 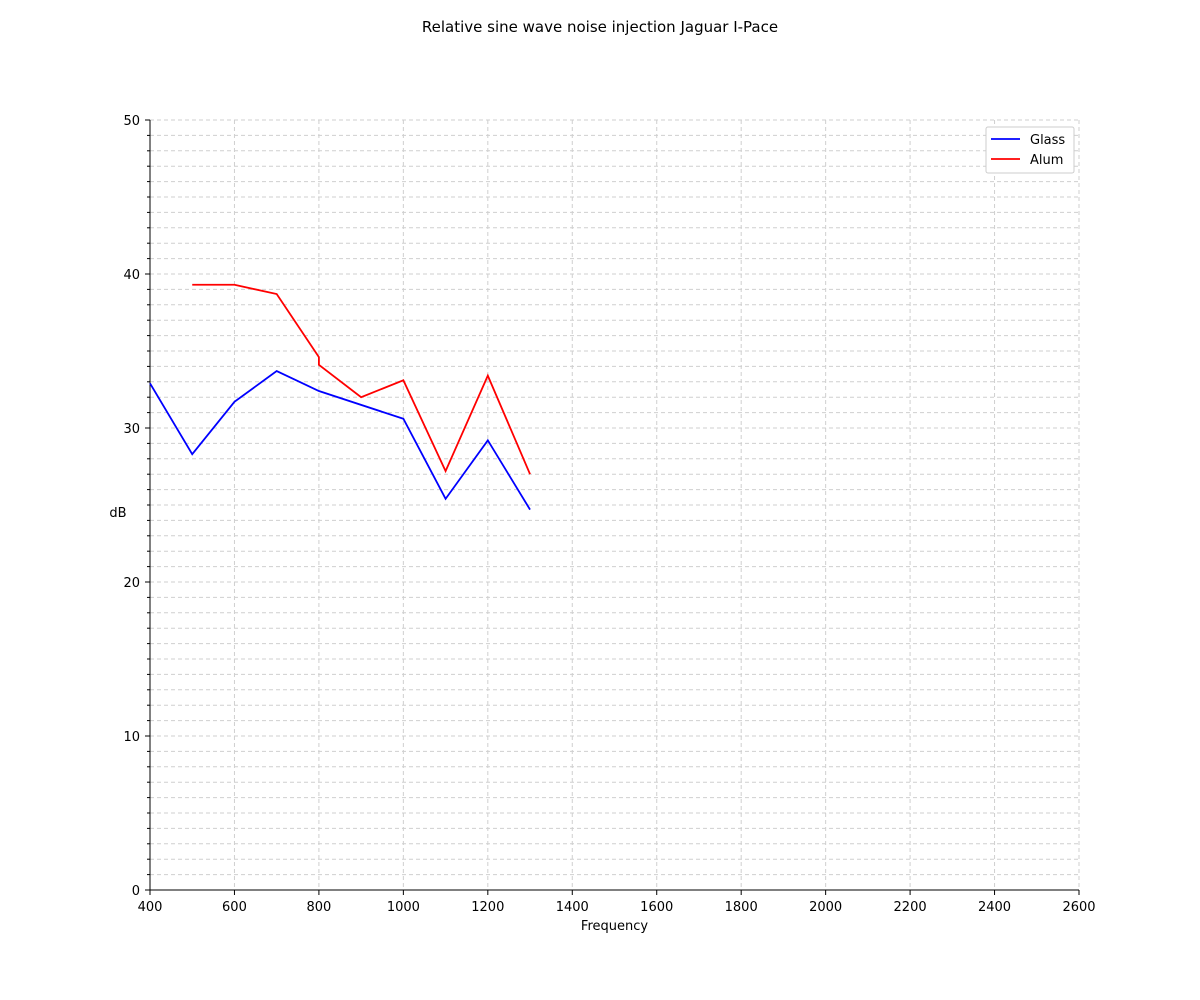 I want to click on x-tick-label: 1800, so click(x=741, y=907).